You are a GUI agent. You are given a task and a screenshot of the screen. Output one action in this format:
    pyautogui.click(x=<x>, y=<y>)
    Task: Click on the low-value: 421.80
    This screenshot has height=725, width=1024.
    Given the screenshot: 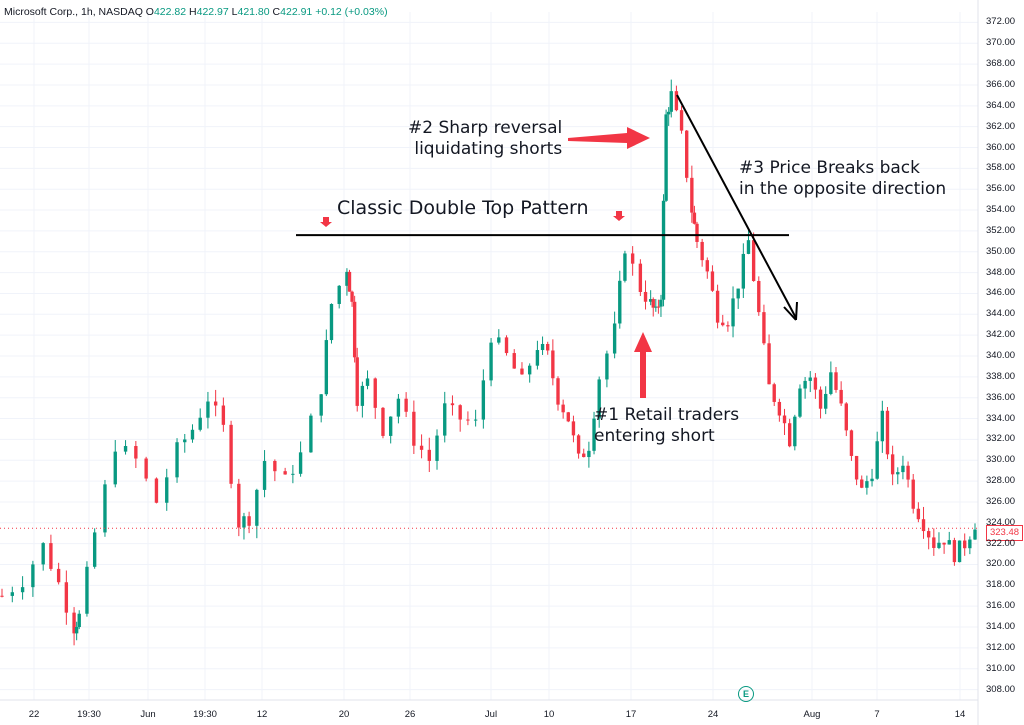 What is the action you would take?
    pyautogui.click(x=253, y=12)
    